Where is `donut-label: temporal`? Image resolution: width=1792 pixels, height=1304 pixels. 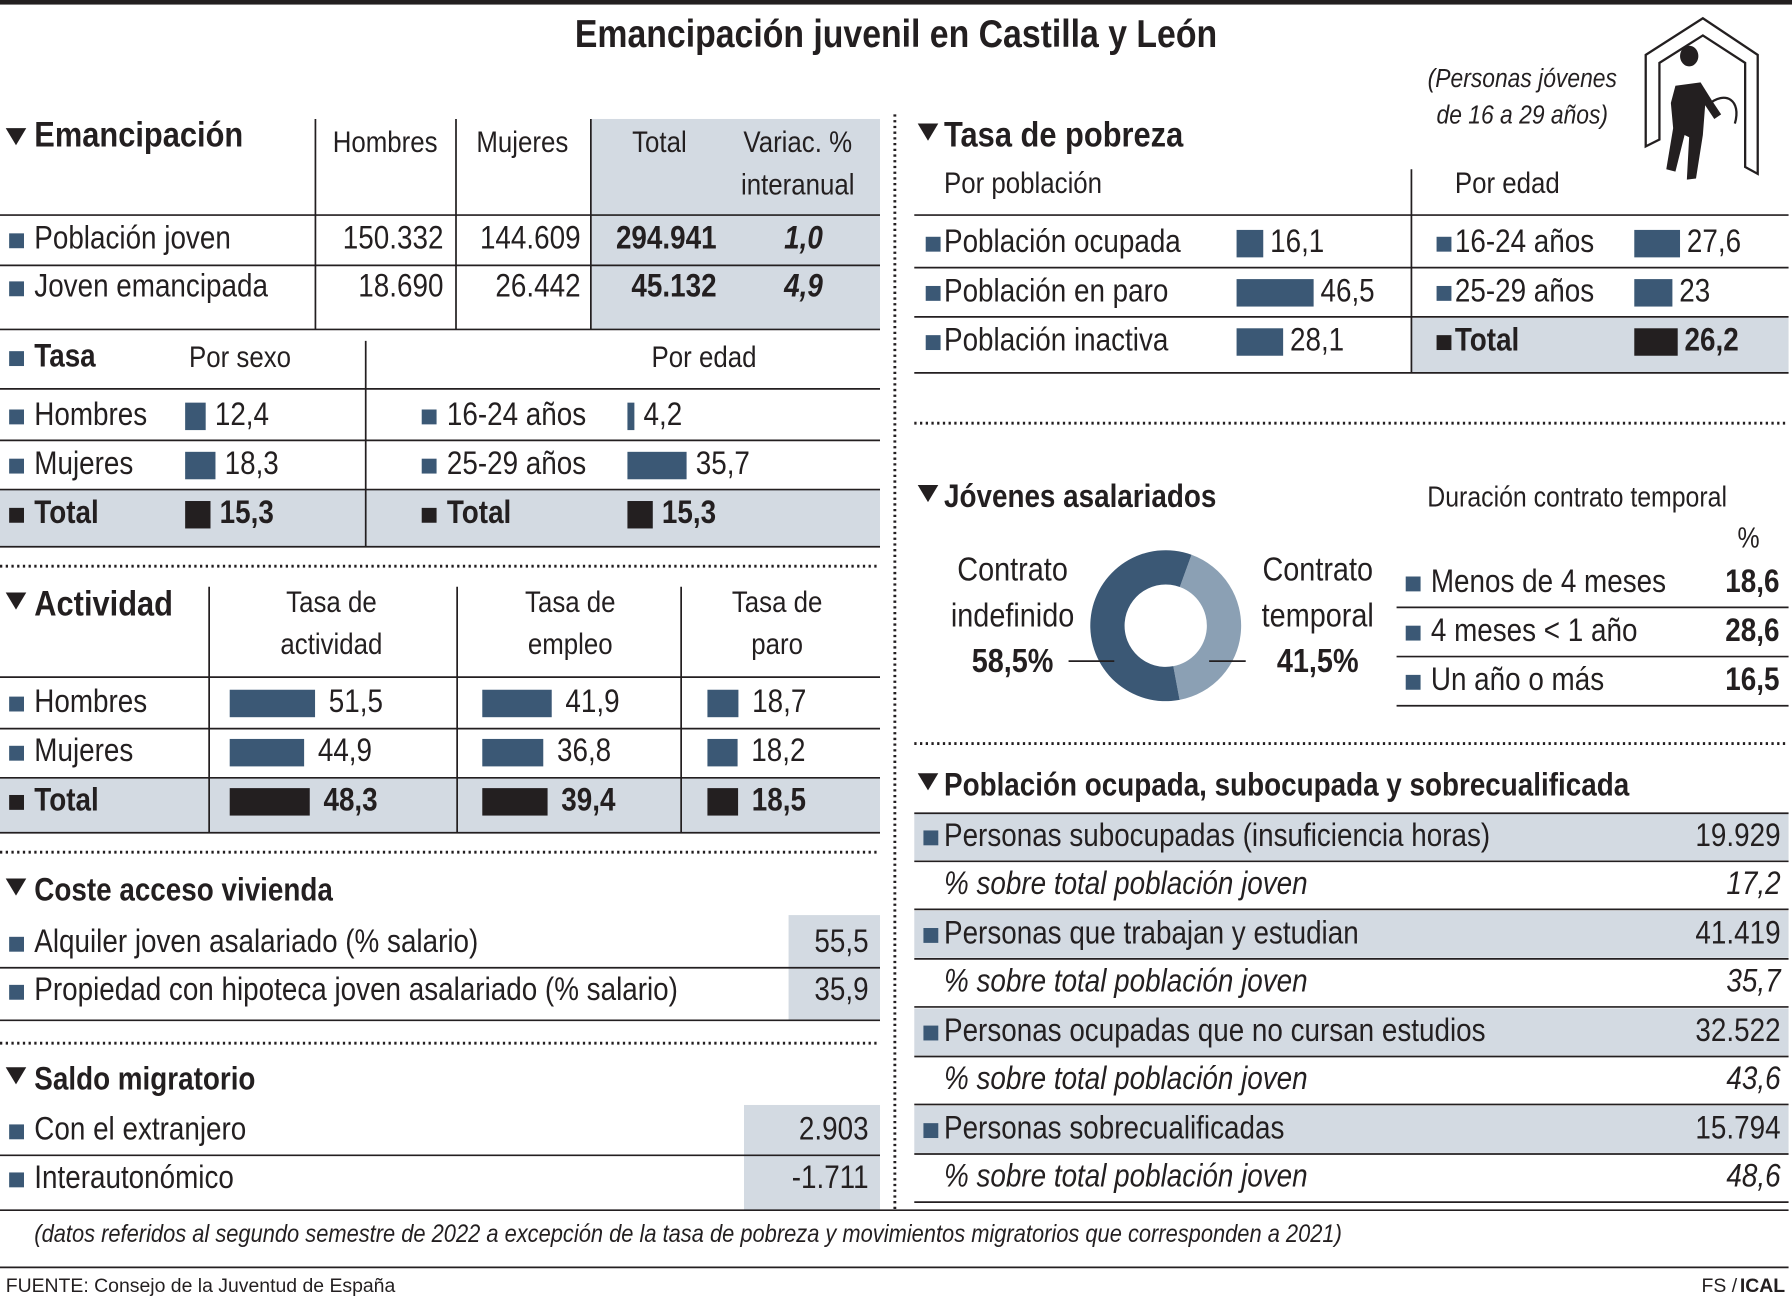
donut-label: temporal is located at coordinates (1318, 615).